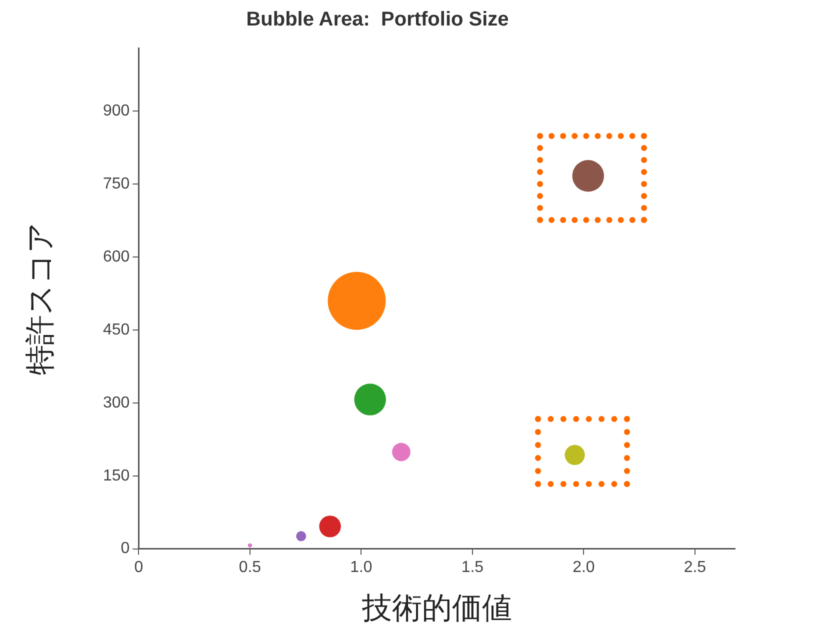  I want to click on chart-title: Bubble Area: Portfolio Size, so click(377, 19).